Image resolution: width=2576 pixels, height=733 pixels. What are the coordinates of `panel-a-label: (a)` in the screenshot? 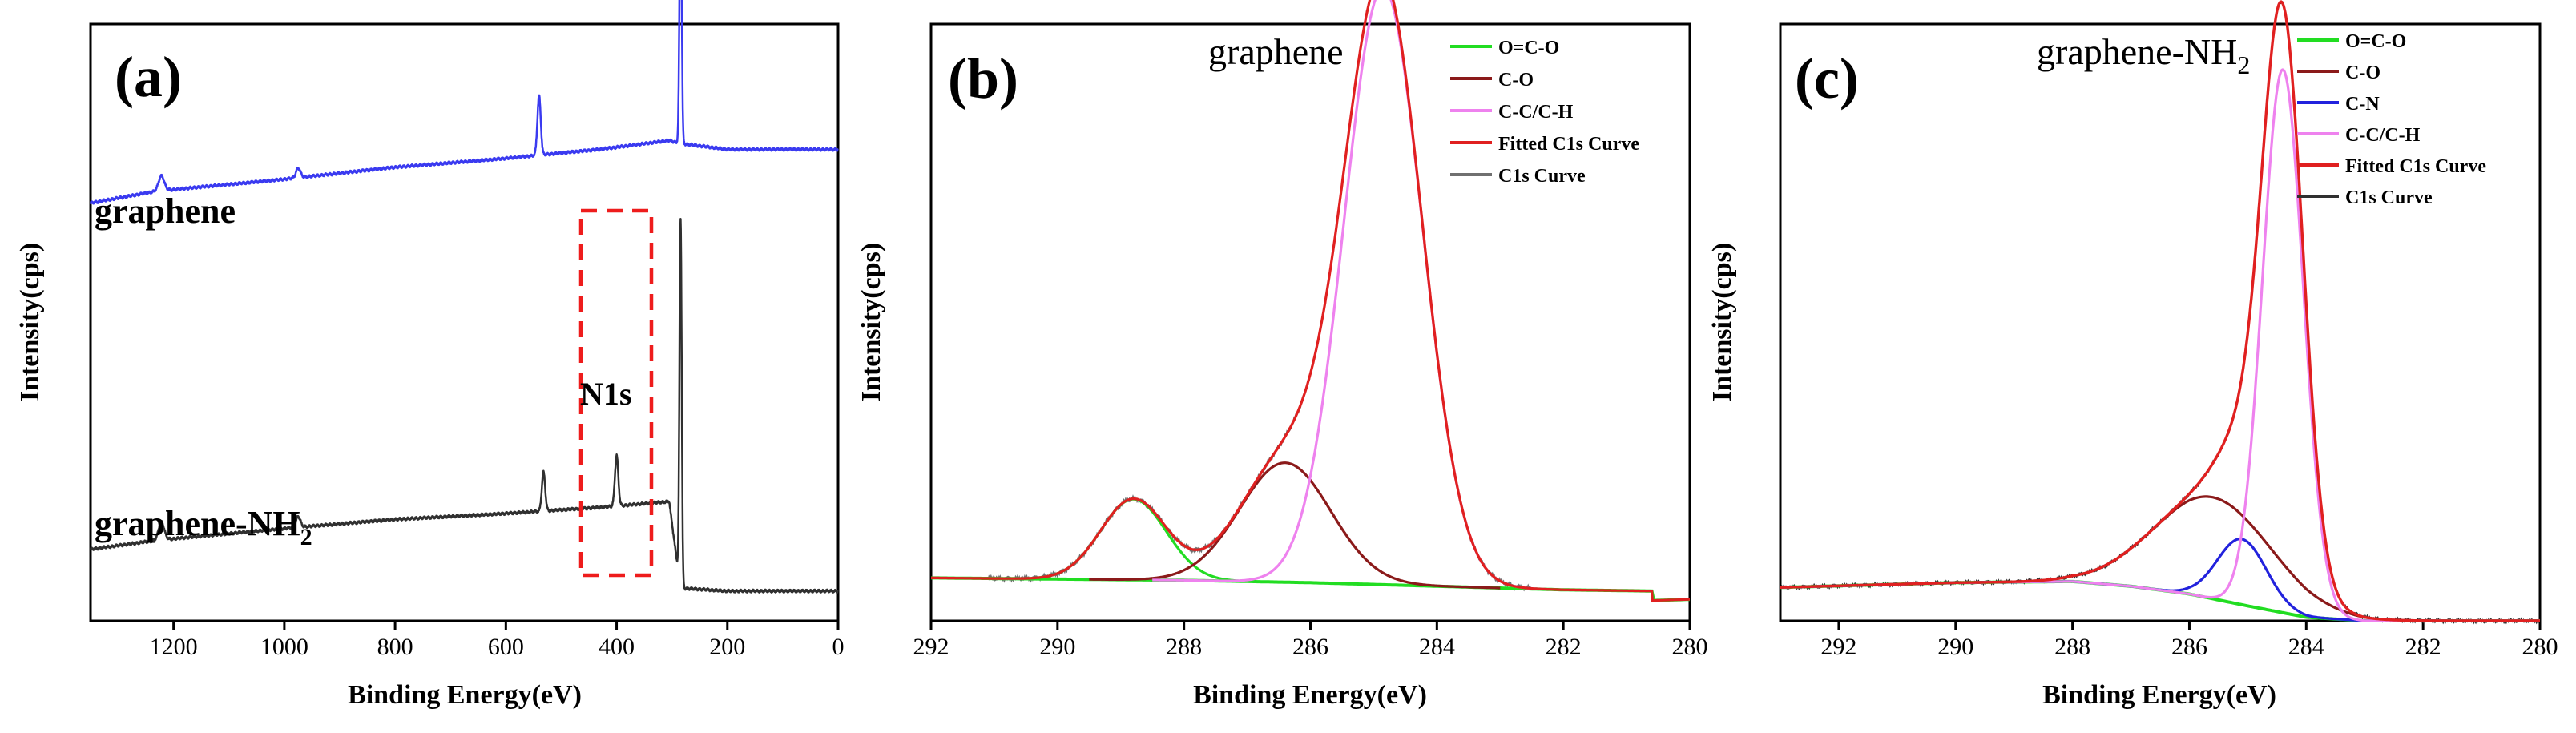 It's located at (148, 77).